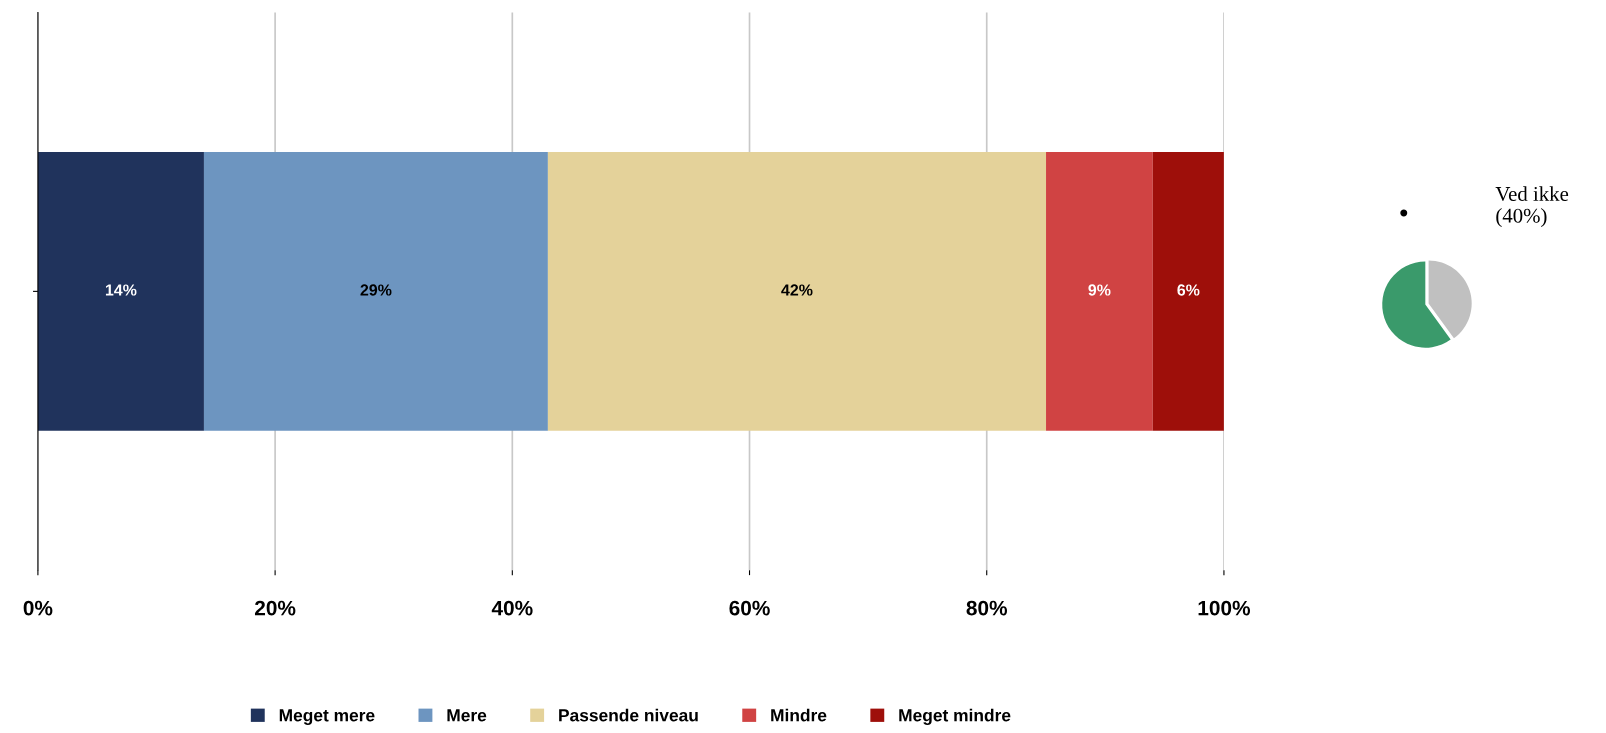 The height and width of the screenshot is (733, 1606). Describe the element at coordinates (955, 716) in the screenshot. I see `legend-label: Meget mindre` at that location.